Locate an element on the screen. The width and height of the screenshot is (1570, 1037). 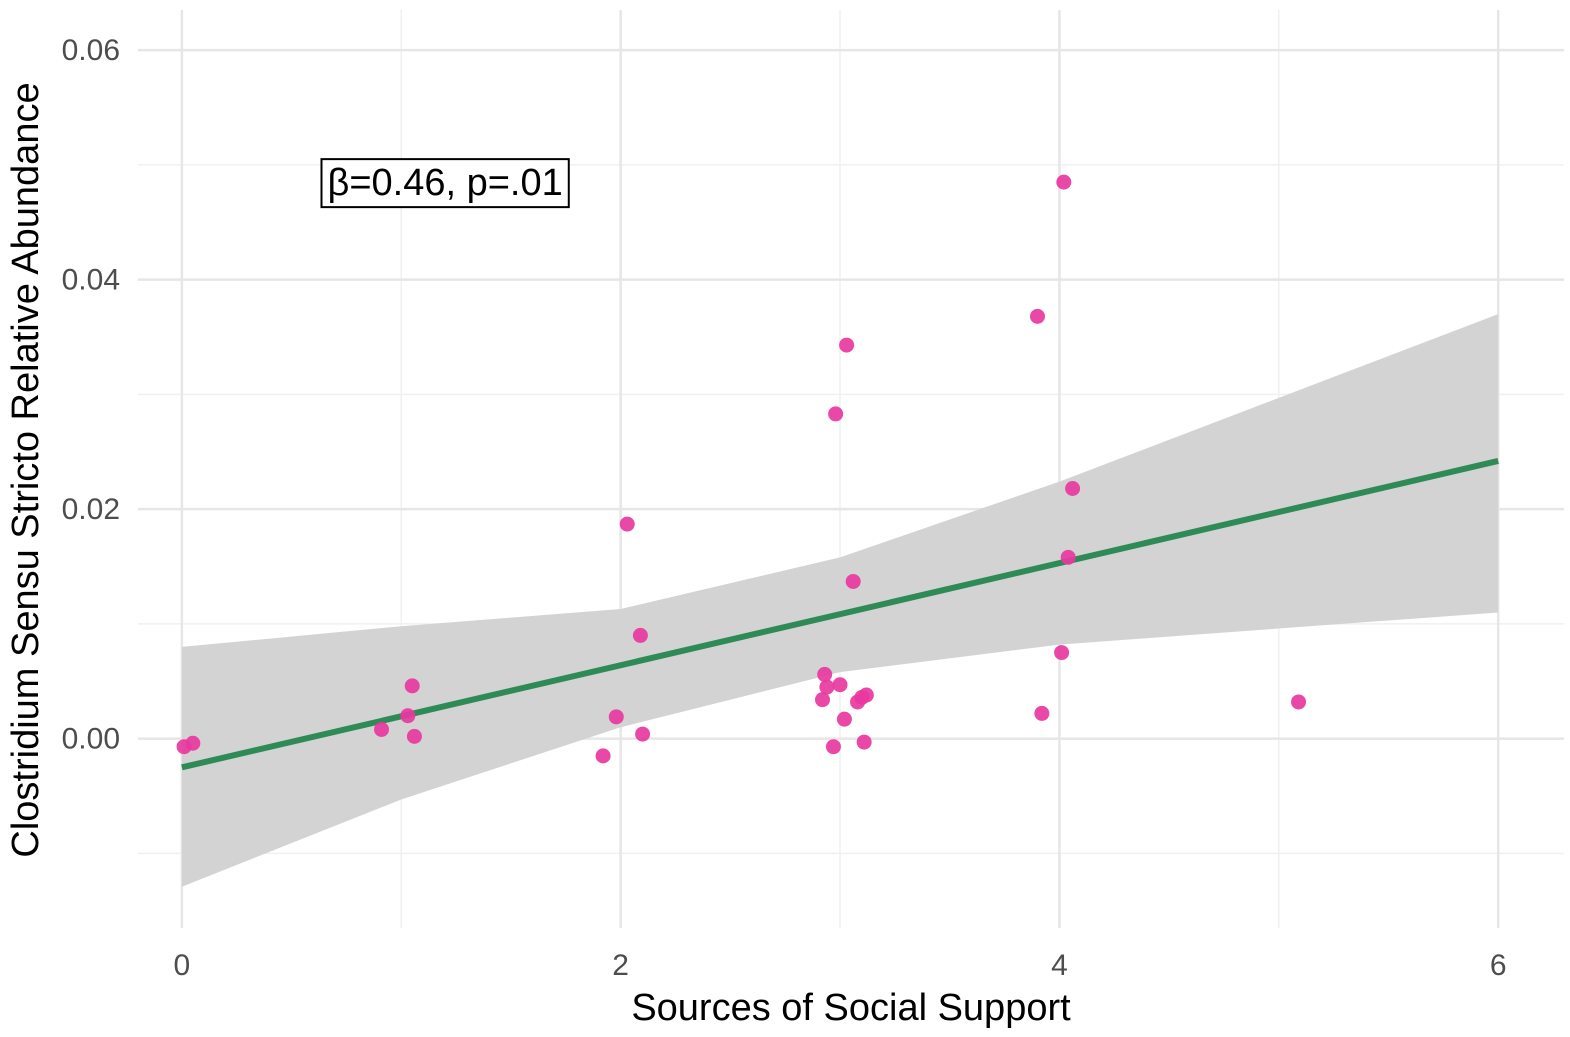
annotation-text: β=0.46, p=.01 is located at coordinates (444, 183).